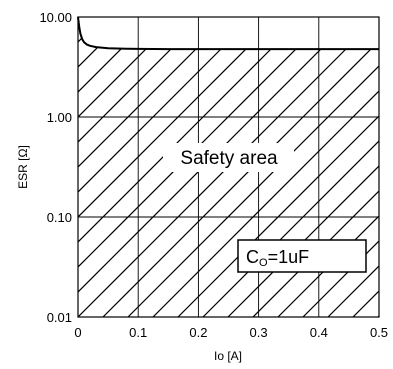  Describe the element at coordinates (231, 332) in the screenshot. I see `x-tick-labels: 0 0.1 0.2 0.3 0.4 0.5` at that location.